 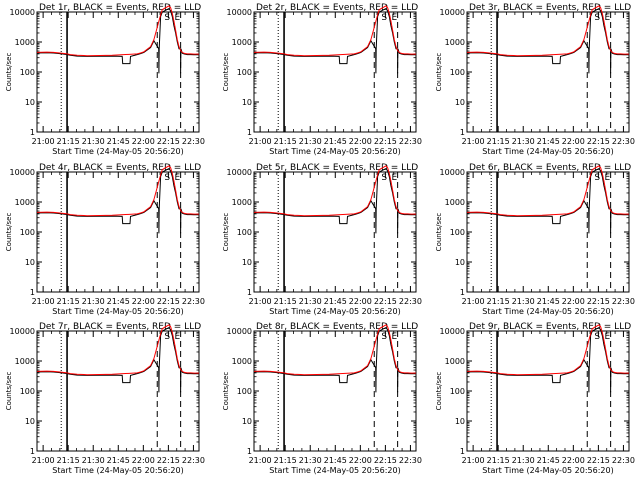 I want to click on panel-title: Det 4r, BLACK = Events, RED = LLD, so click(x=120, y=168).